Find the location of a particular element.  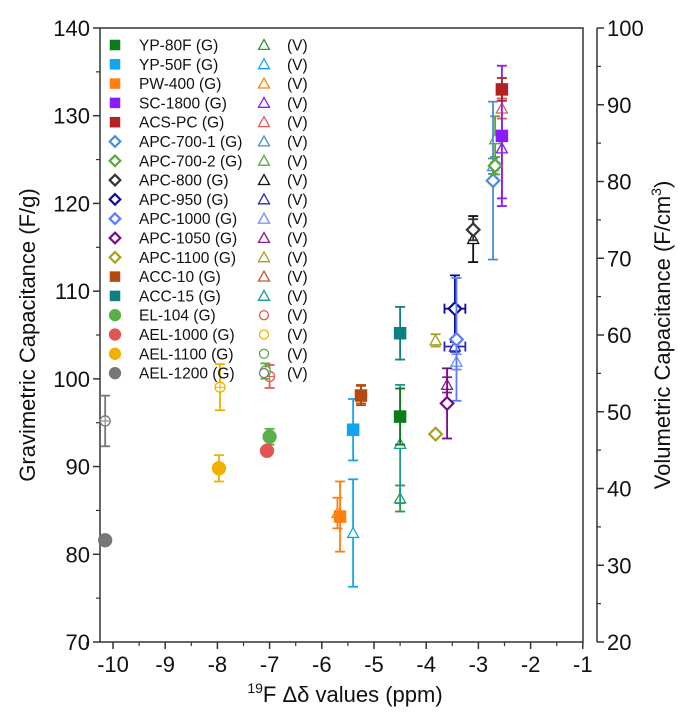

legend-yp-50f-g-marker is located at coordinates (115, 64).